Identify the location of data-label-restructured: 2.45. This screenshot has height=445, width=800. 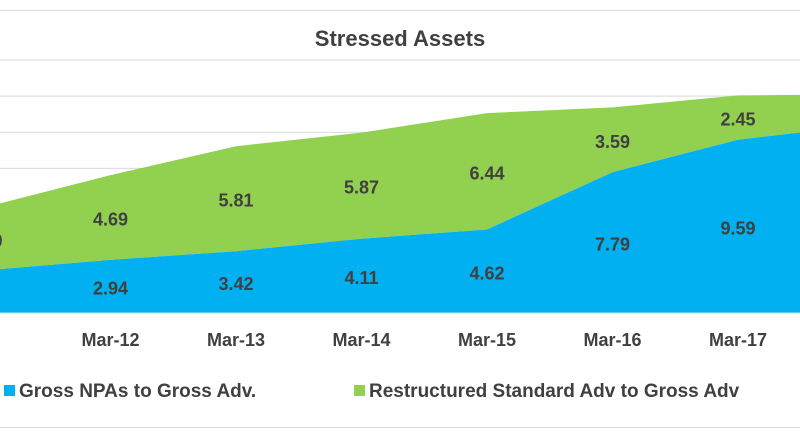
(737, 120).